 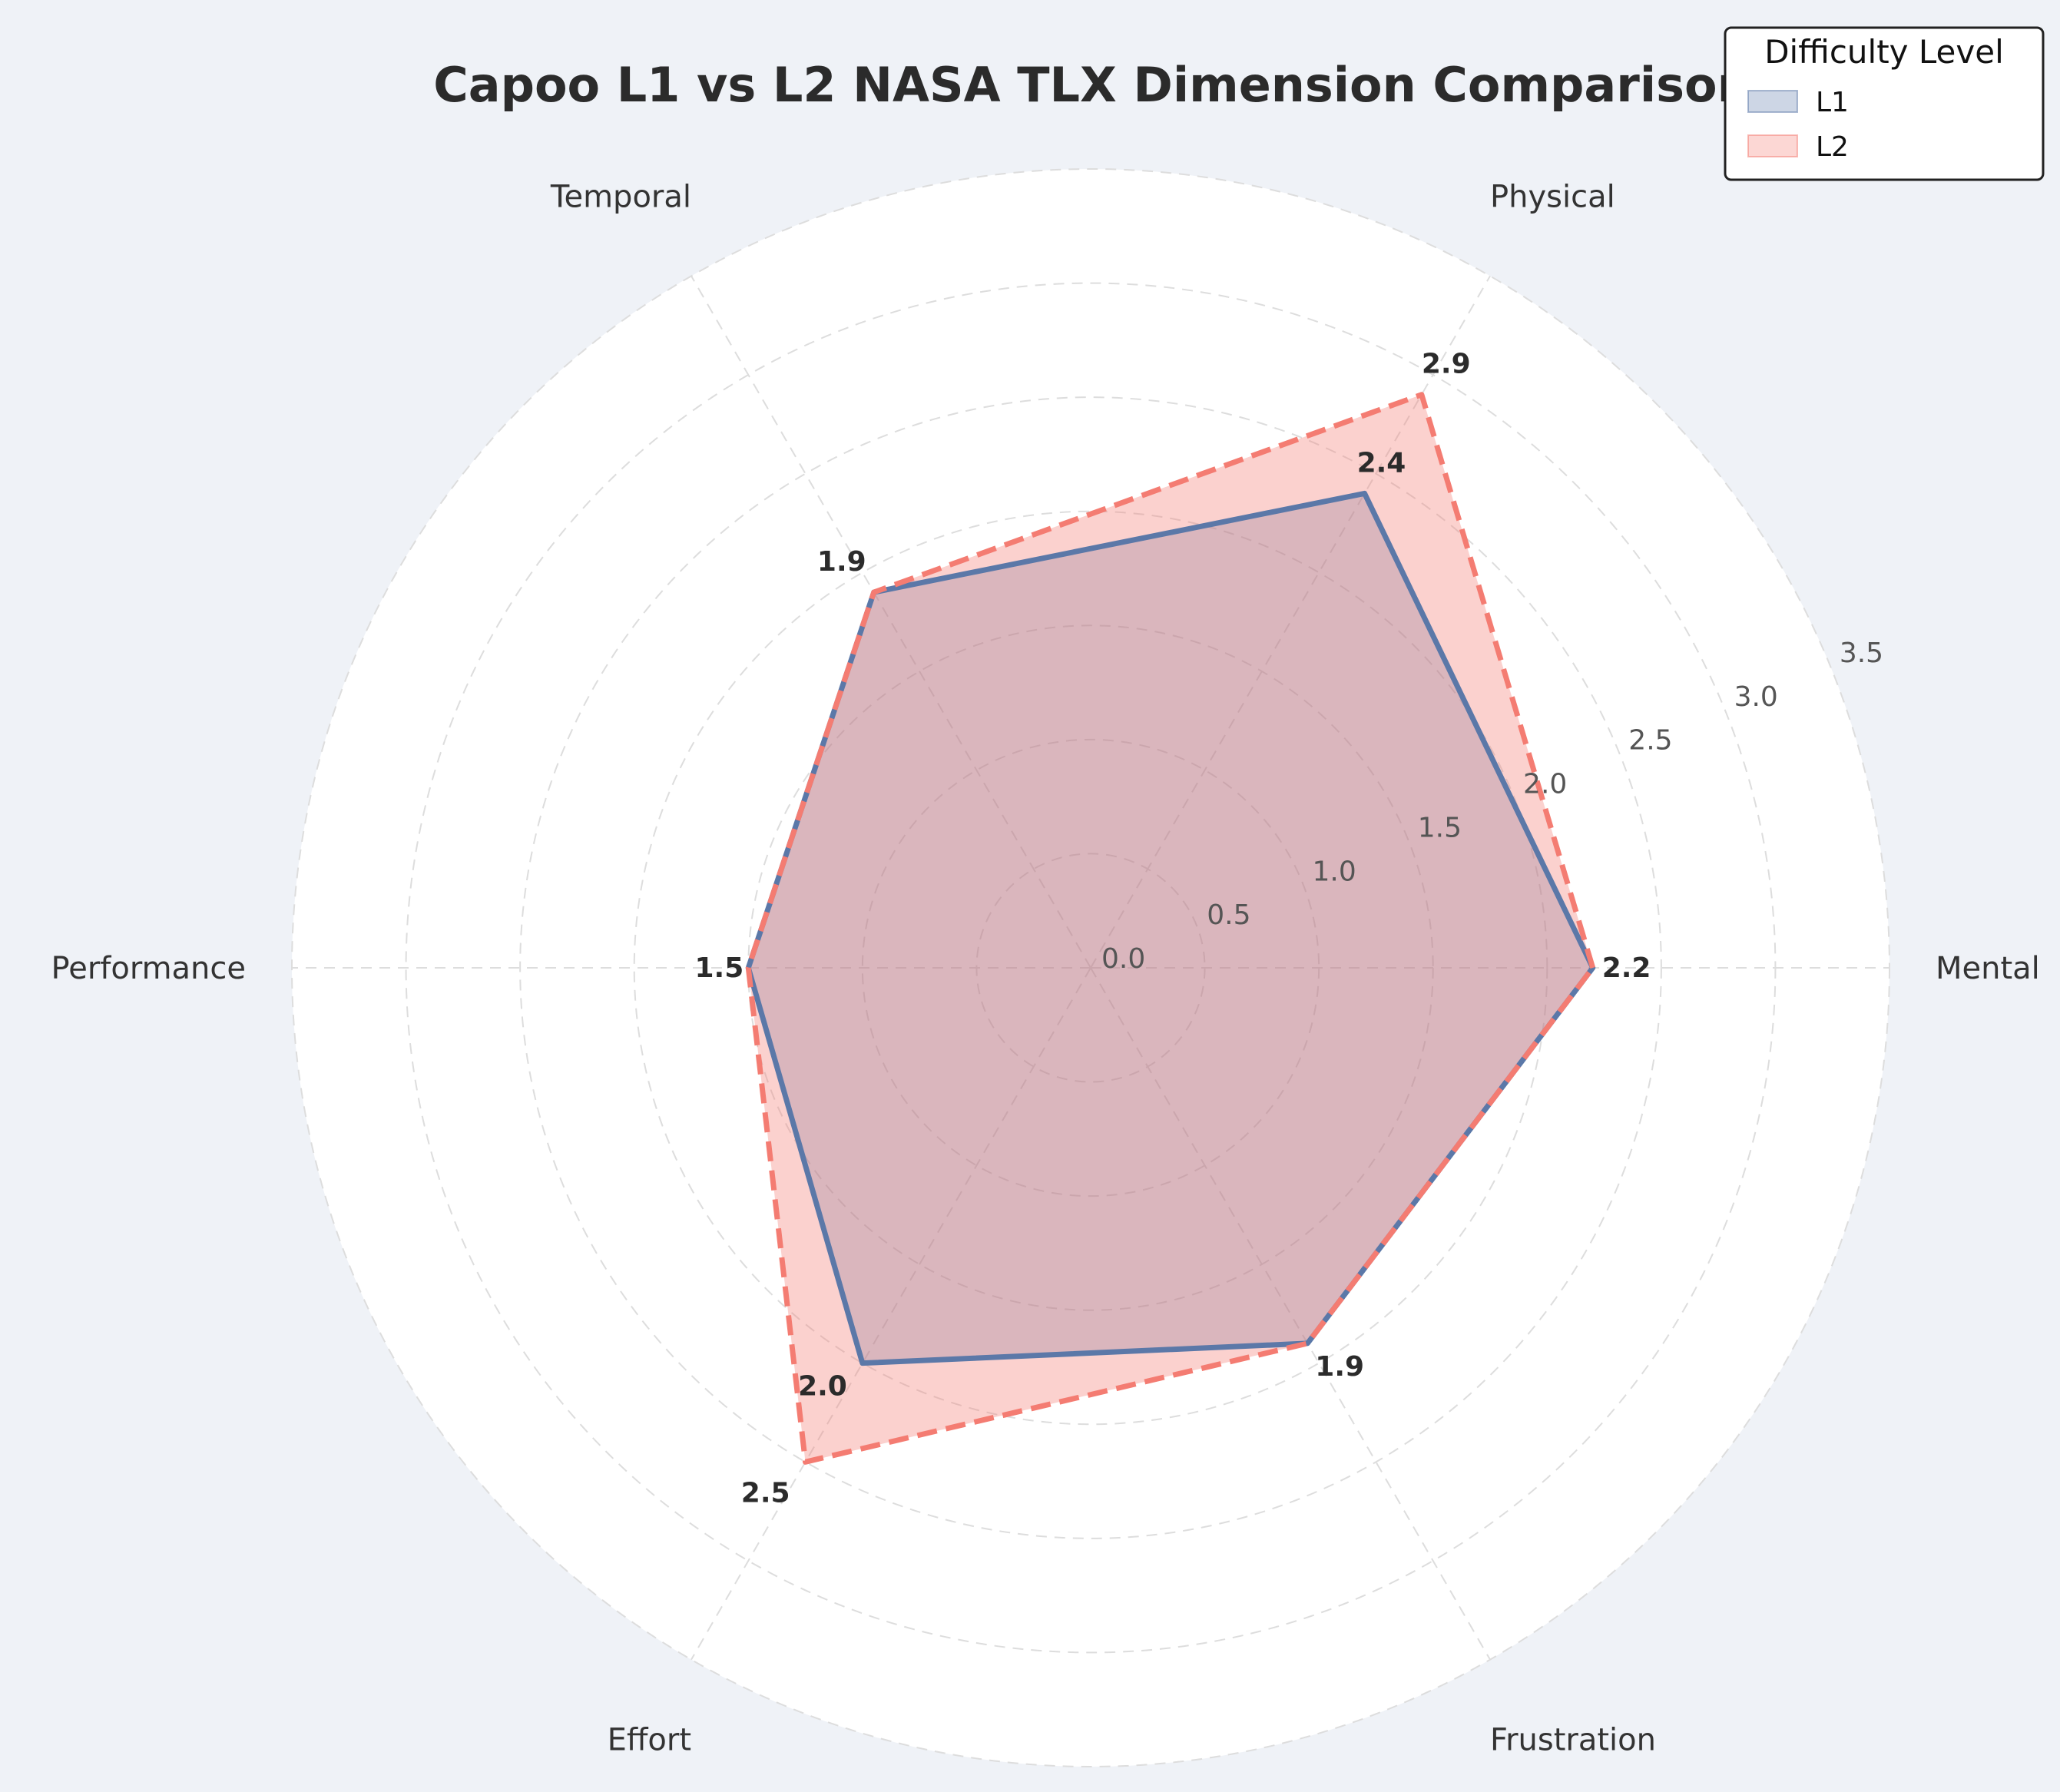 What do you see at coordinates (891, 622) in the screenshot?
I see `spoke-temporal` at bounding box center [891, 622].